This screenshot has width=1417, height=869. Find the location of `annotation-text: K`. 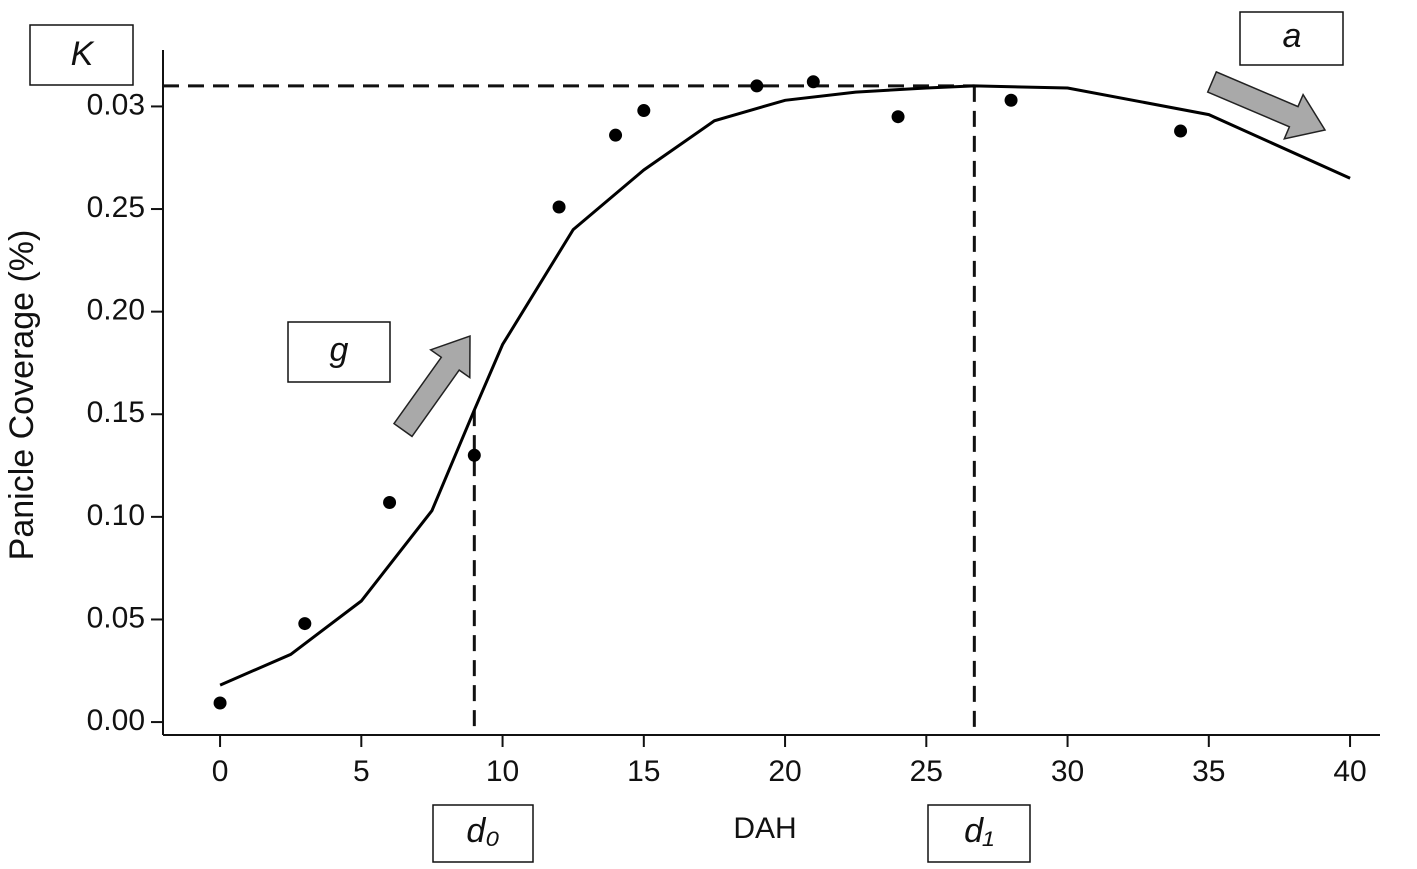

annotation-text: K is located at coordinates (83, 54).